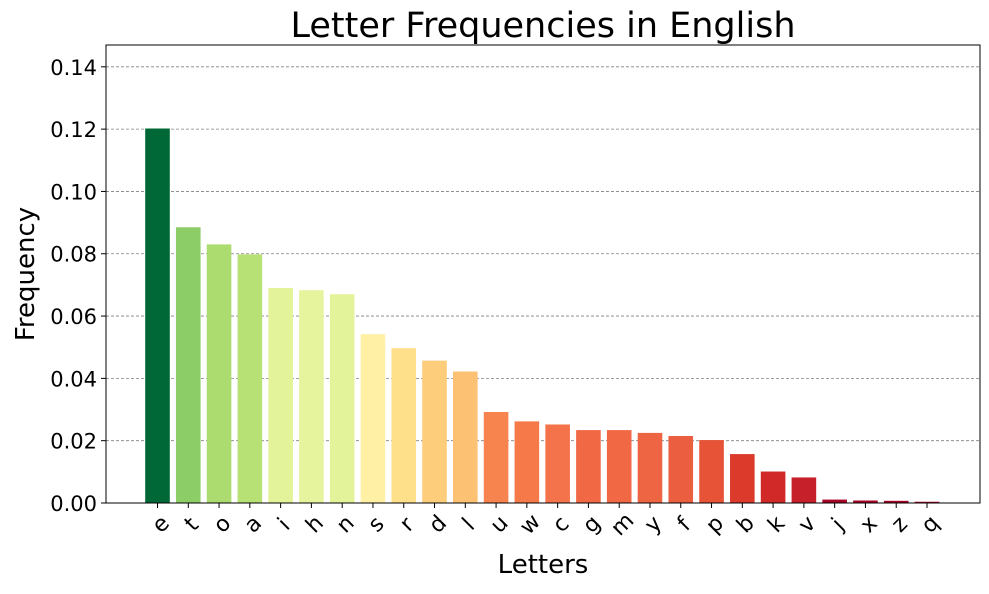 The height and width of the screenshot is (594, 989). What do you see at coordinates (342, 398) in the screenshot?
I see `bar-n` at bounding box center [342, 398].